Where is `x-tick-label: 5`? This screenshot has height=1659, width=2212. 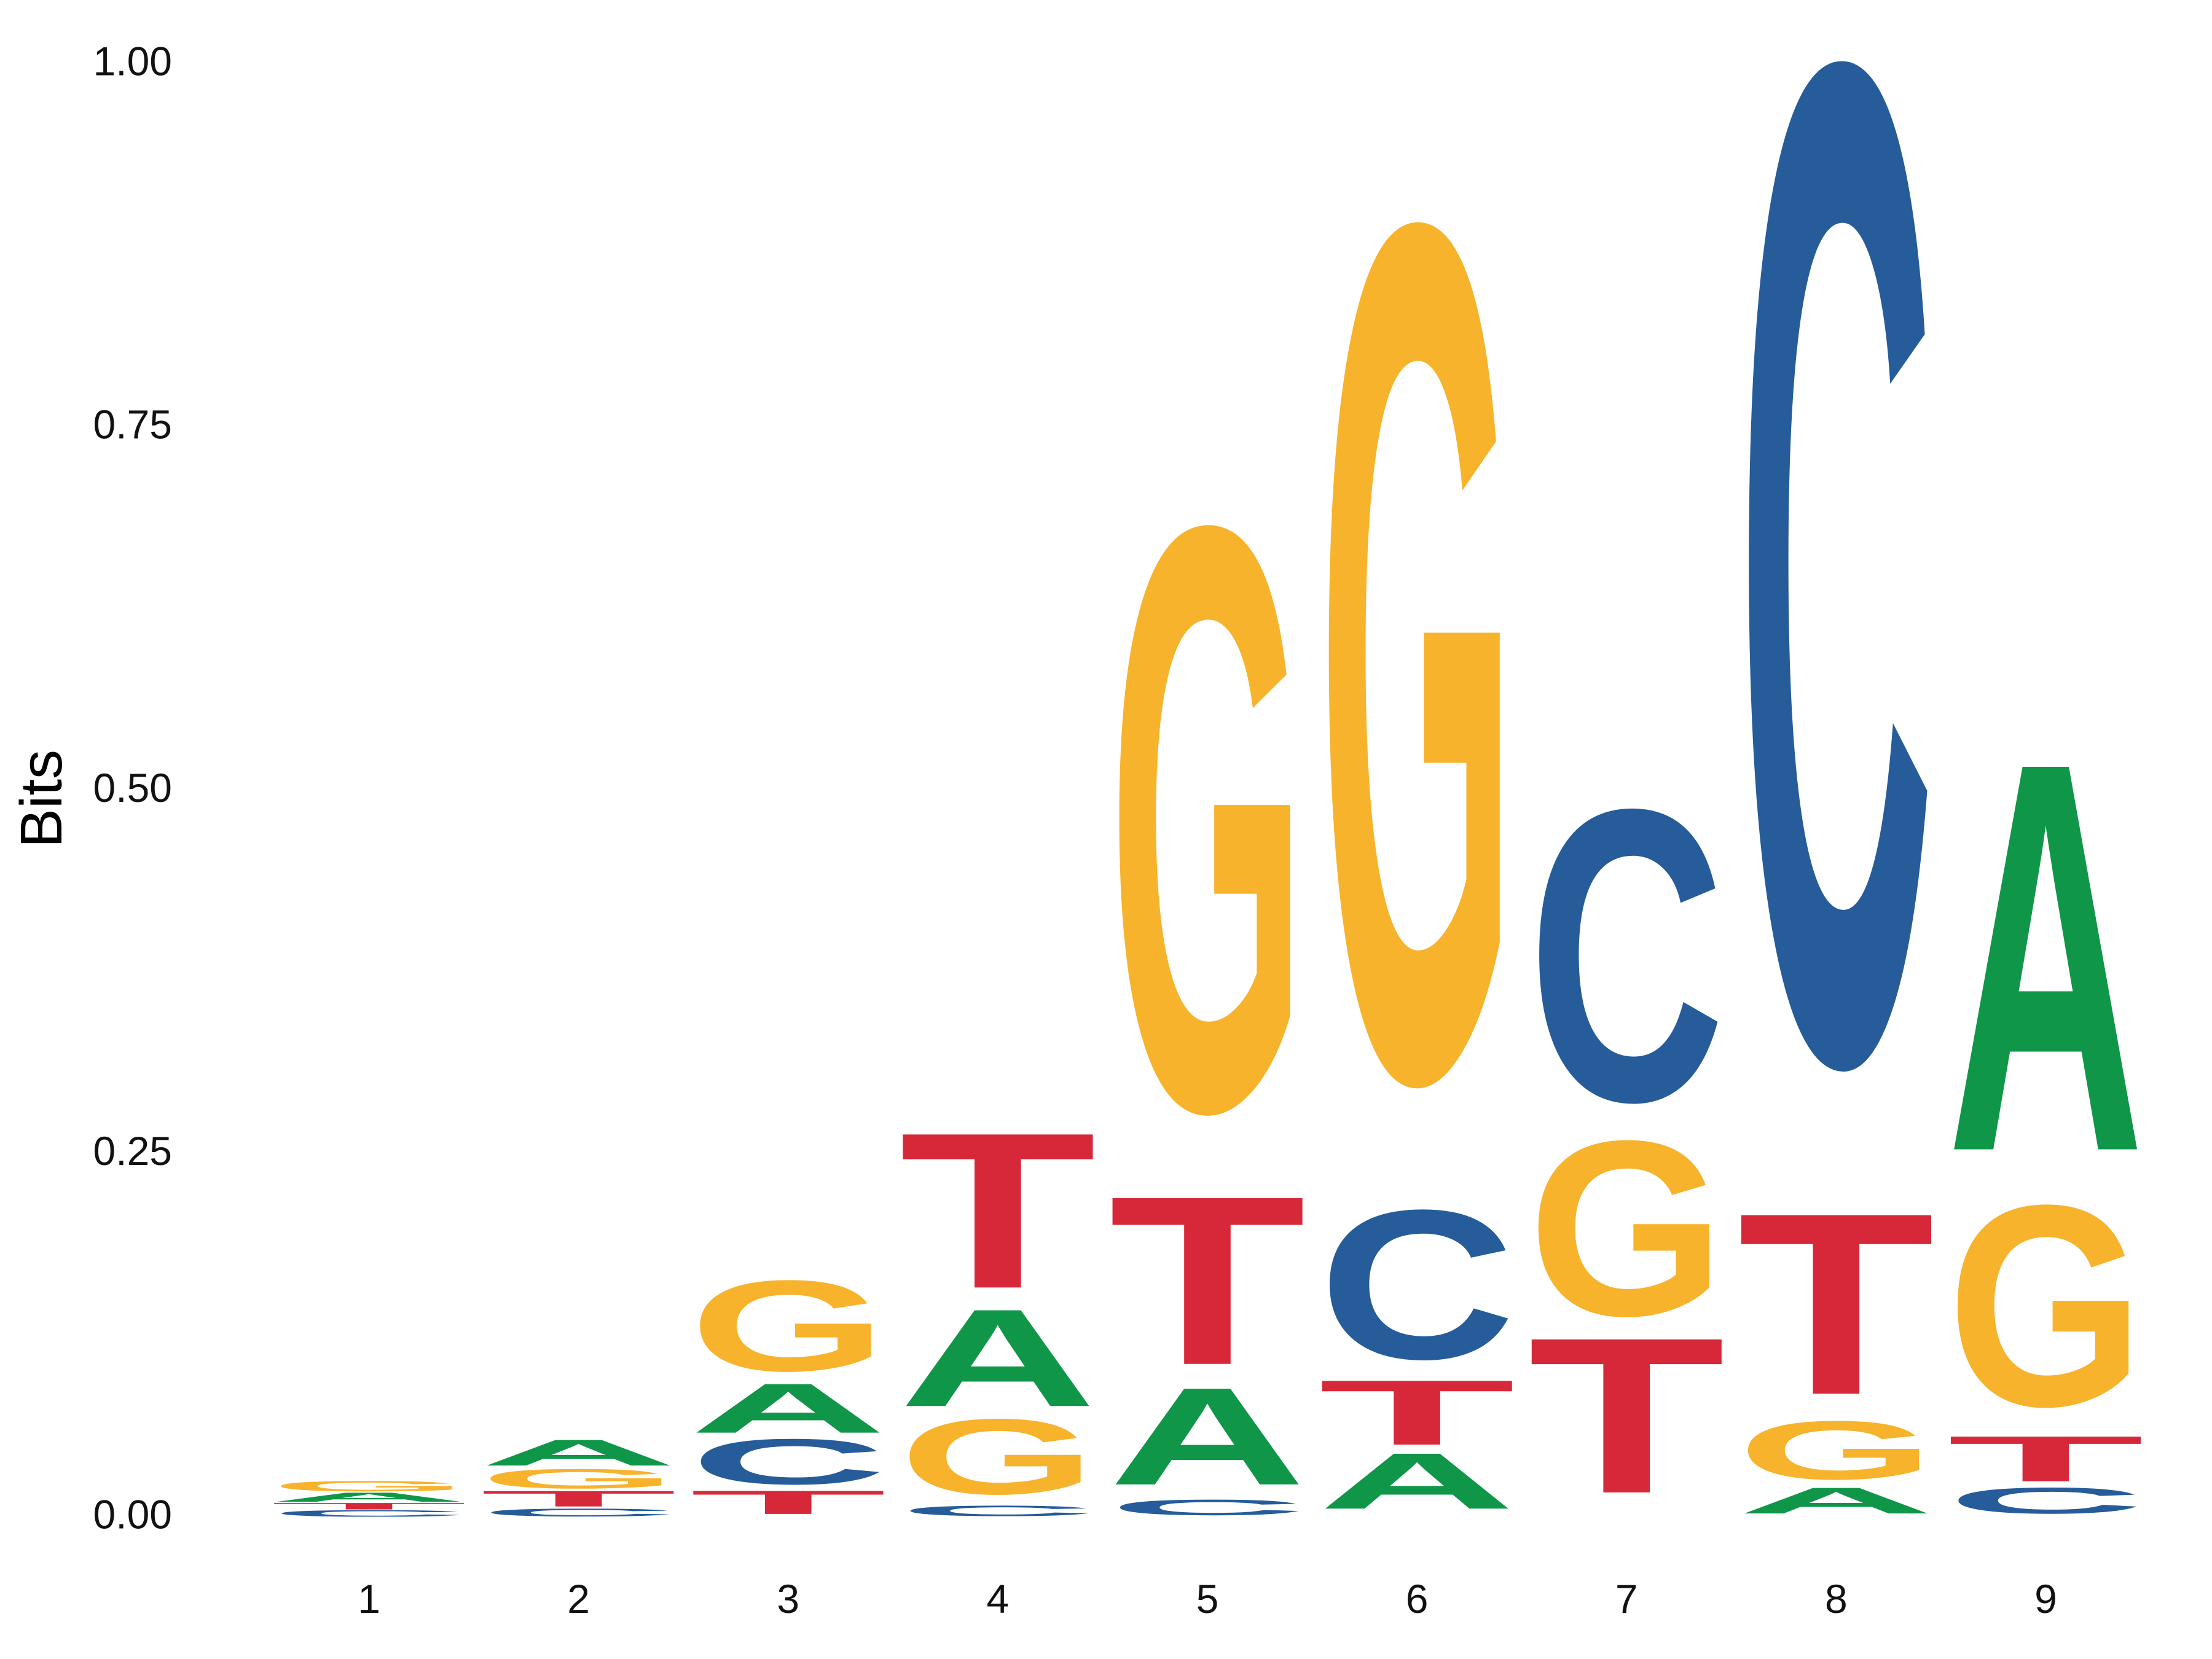 x-tick-label: 5 is located at coordinates (1207, 1599).